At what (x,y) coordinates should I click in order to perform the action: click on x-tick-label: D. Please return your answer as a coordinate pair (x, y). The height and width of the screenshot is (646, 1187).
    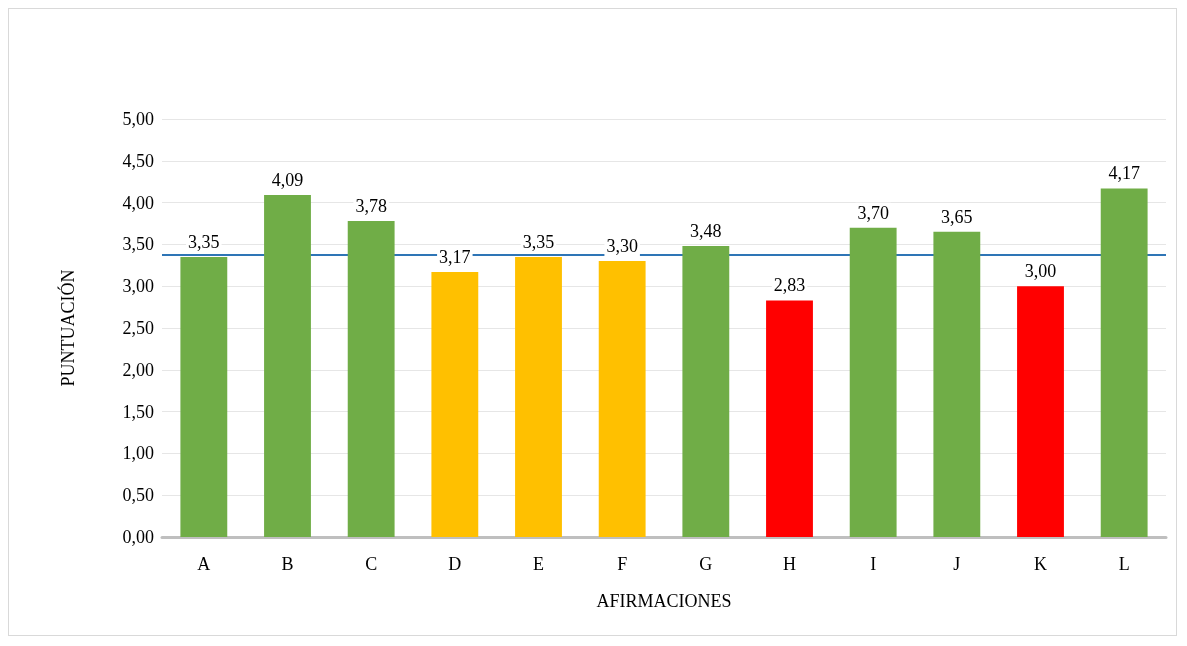
    Looking at the image, I should click on (455, 564).